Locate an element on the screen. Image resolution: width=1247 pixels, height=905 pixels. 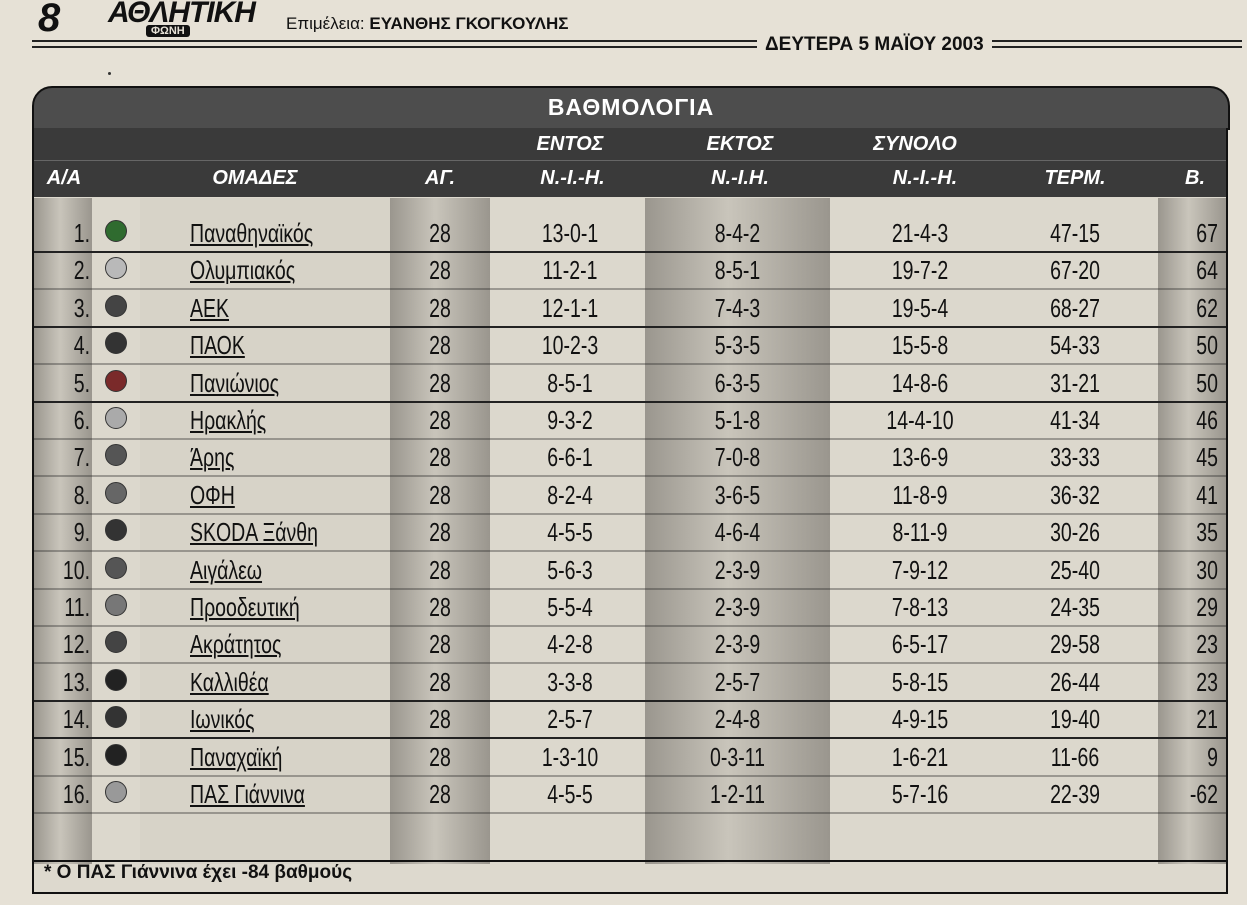
cell-away: 7-4-3 is located at coordinates (737, 308).